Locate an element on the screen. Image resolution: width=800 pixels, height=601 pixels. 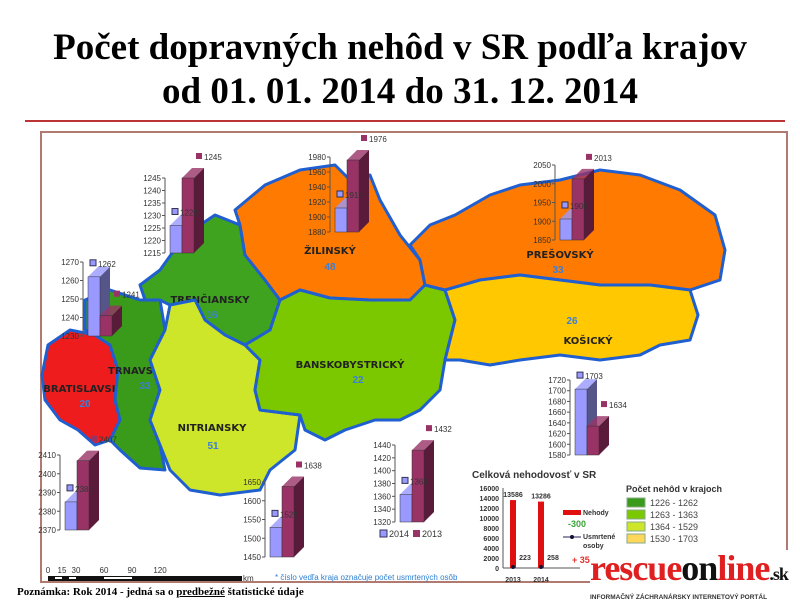
tick-label: 1880 is located at coordinates (317, 232).